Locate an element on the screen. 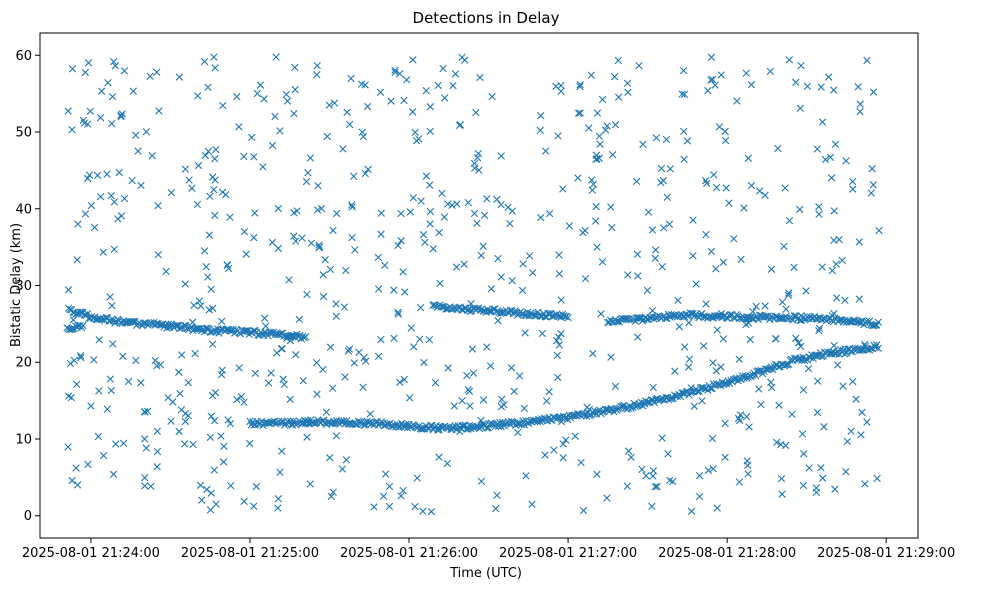 The width and height of the screenshot is (988, 590). y-tick-label: 0 is located at coordinates (28, 516).